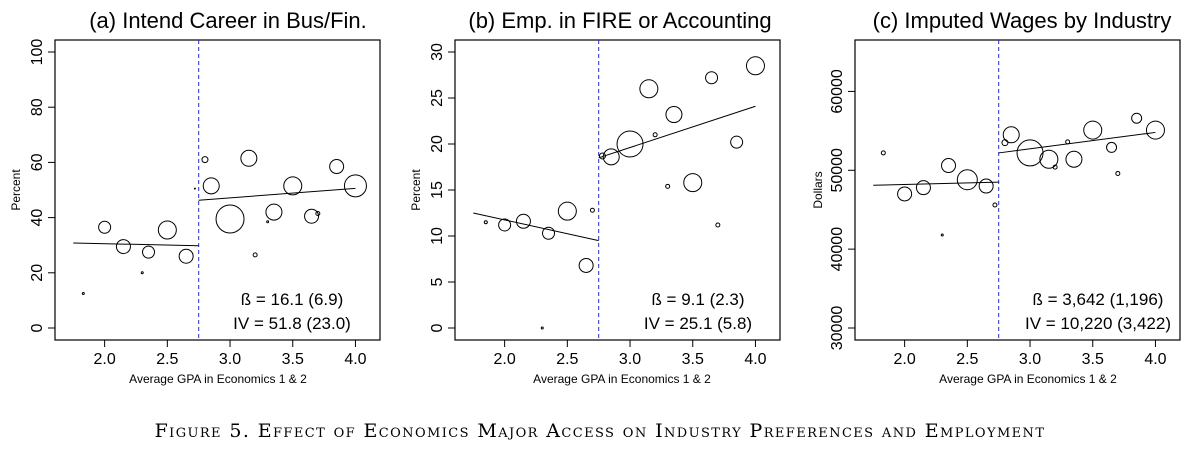 The image size is (1200, 459). What do you see at coordinates (697, 299) in the screenshot?
I see `beta-annotation: ß = 9.1 (2.3)` at bounding box center [697, 299].